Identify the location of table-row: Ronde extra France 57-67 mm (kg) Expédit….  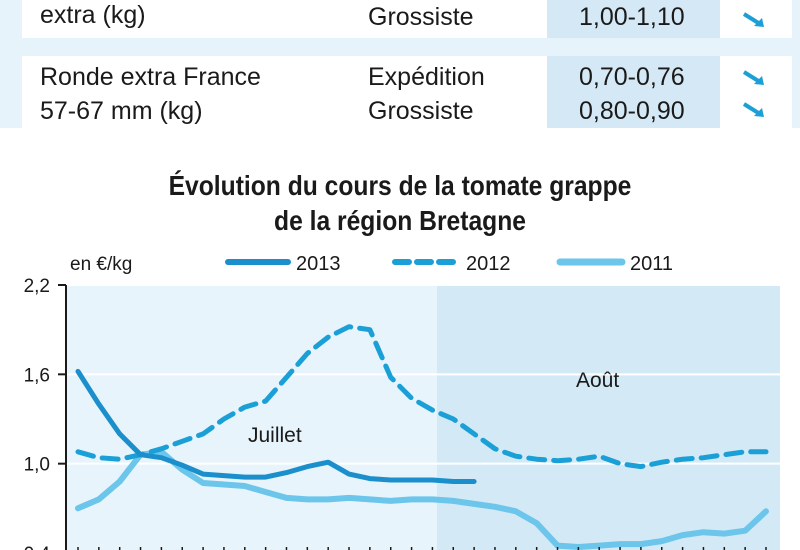
(407, 92).